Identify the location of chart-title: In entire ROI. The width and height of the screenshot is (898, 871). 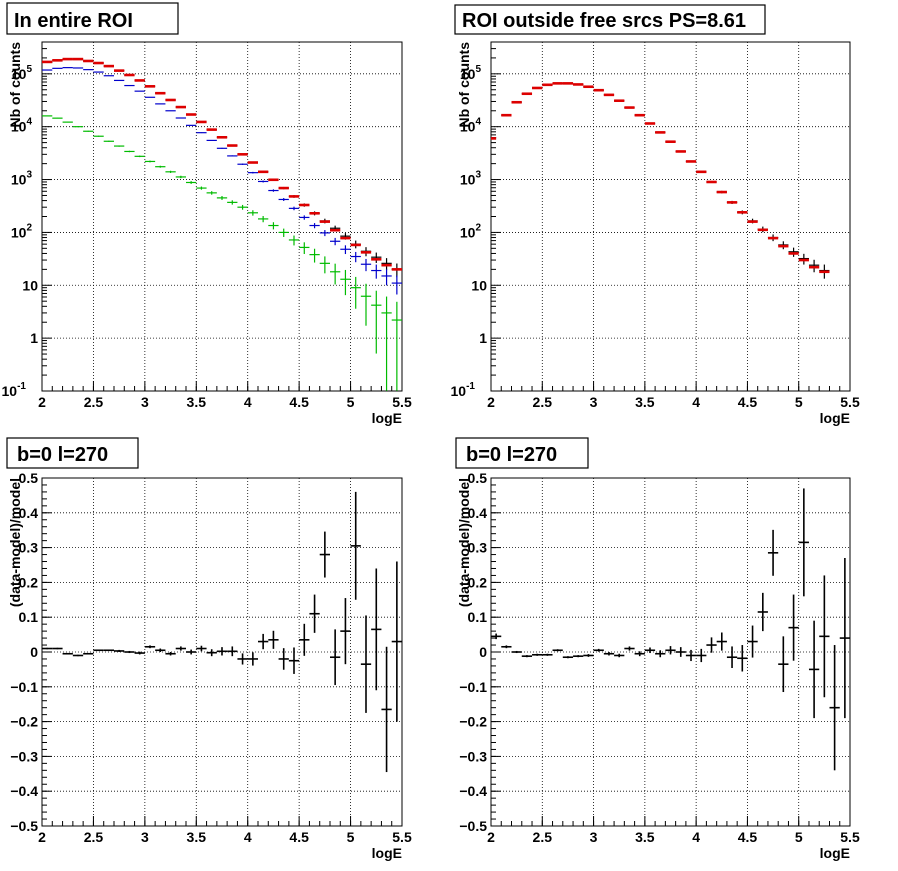
(73, 21).